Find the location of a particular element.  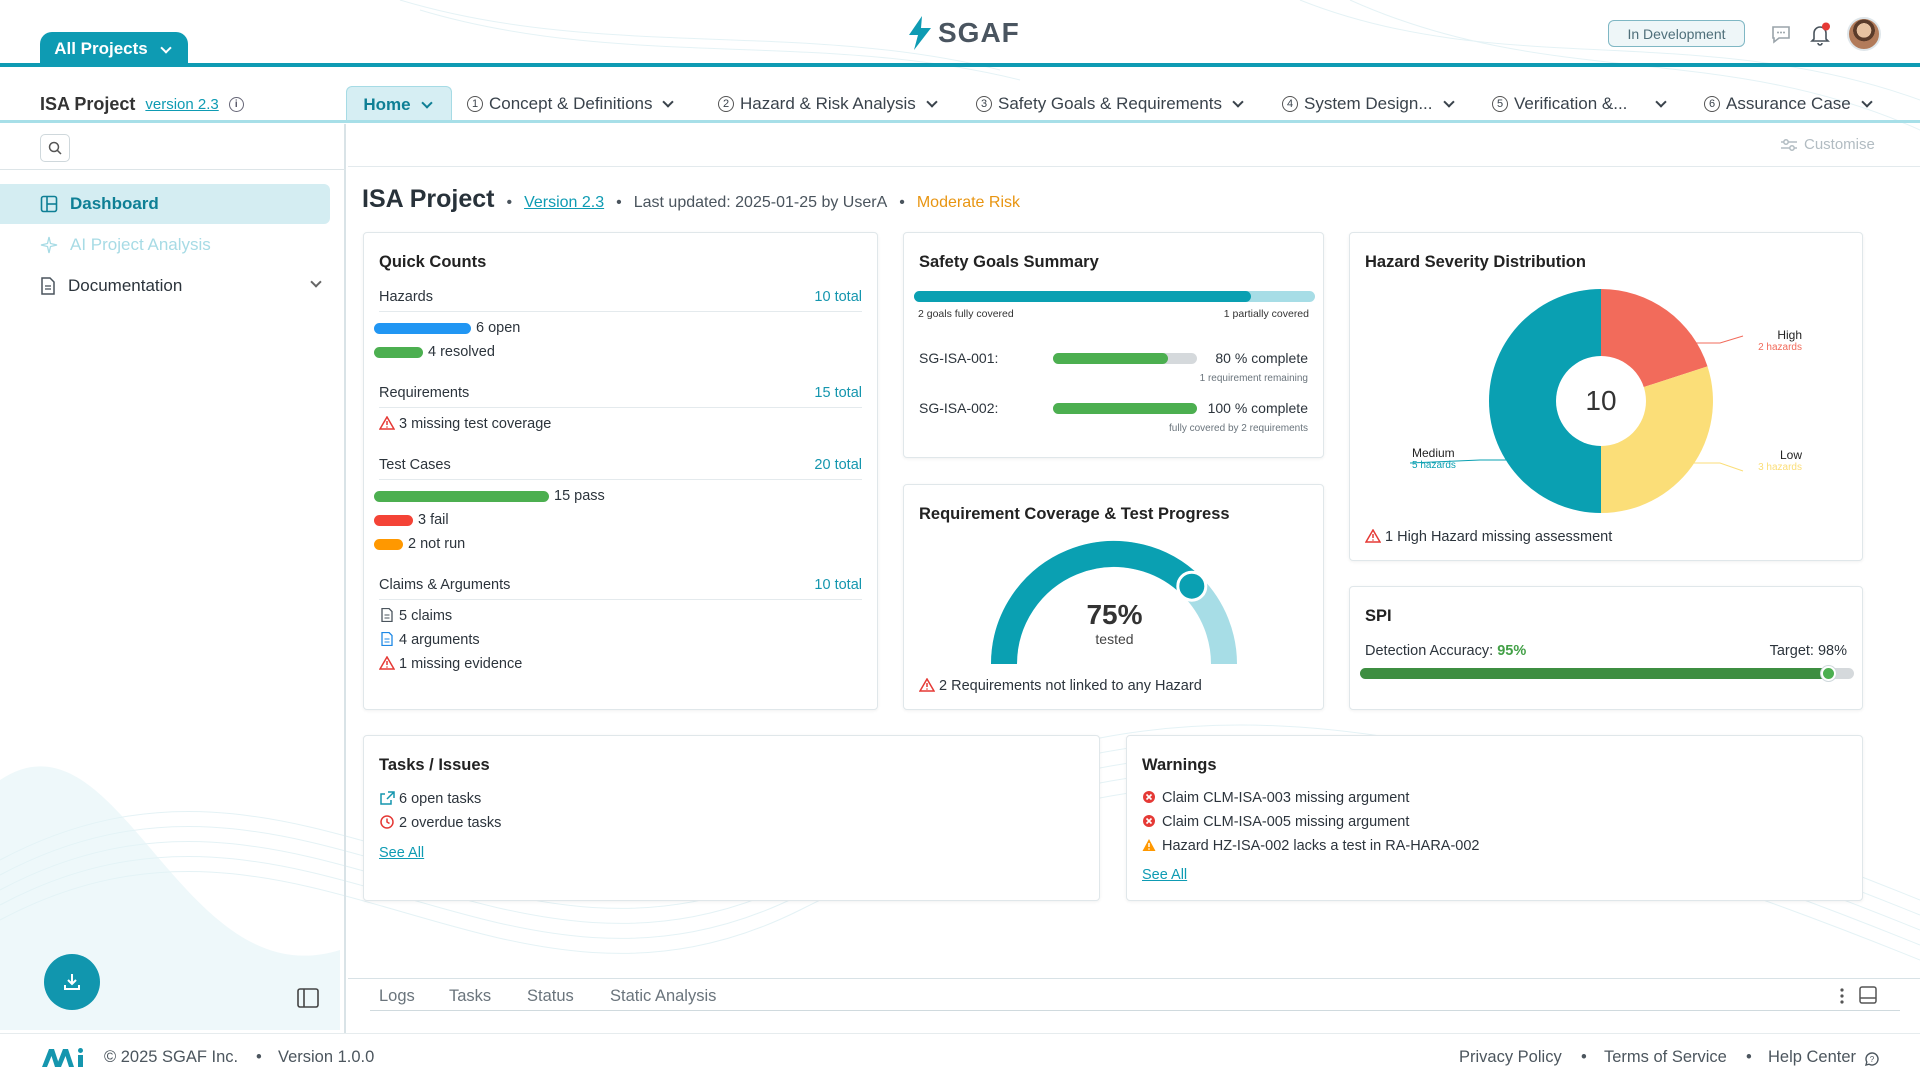

overdue-tasks: 2 overdue tasks is located at coordinates (440, 823).